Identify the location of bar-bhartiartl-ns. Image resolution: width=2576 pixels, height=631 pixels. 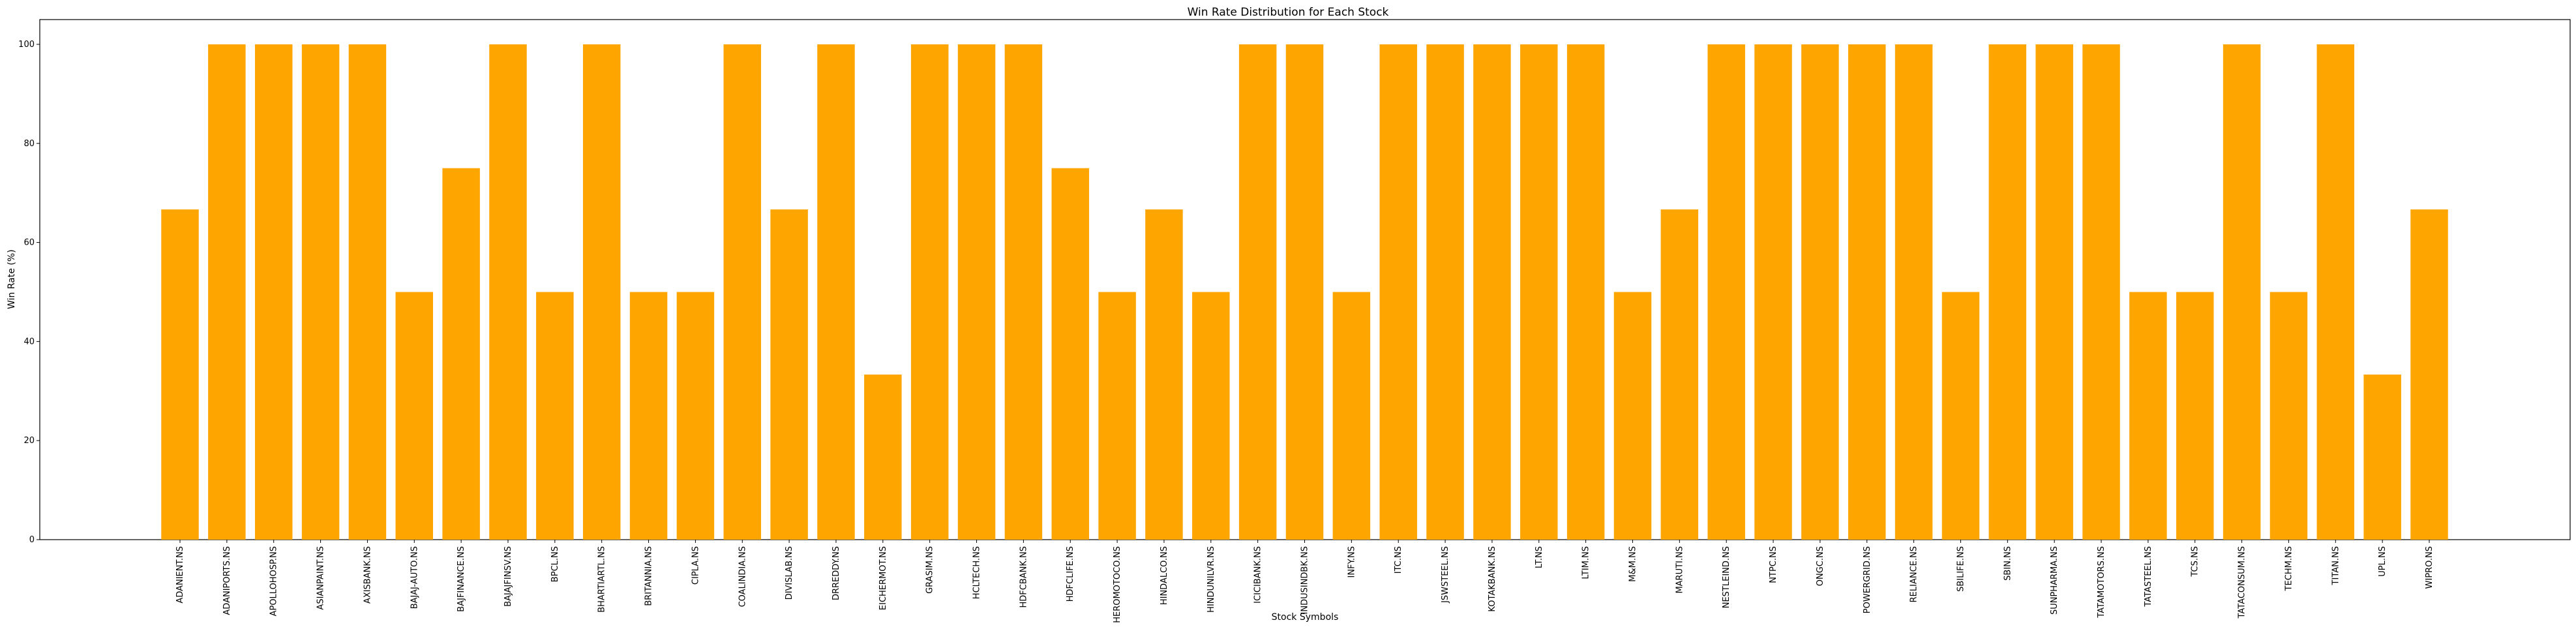
(601, 292).